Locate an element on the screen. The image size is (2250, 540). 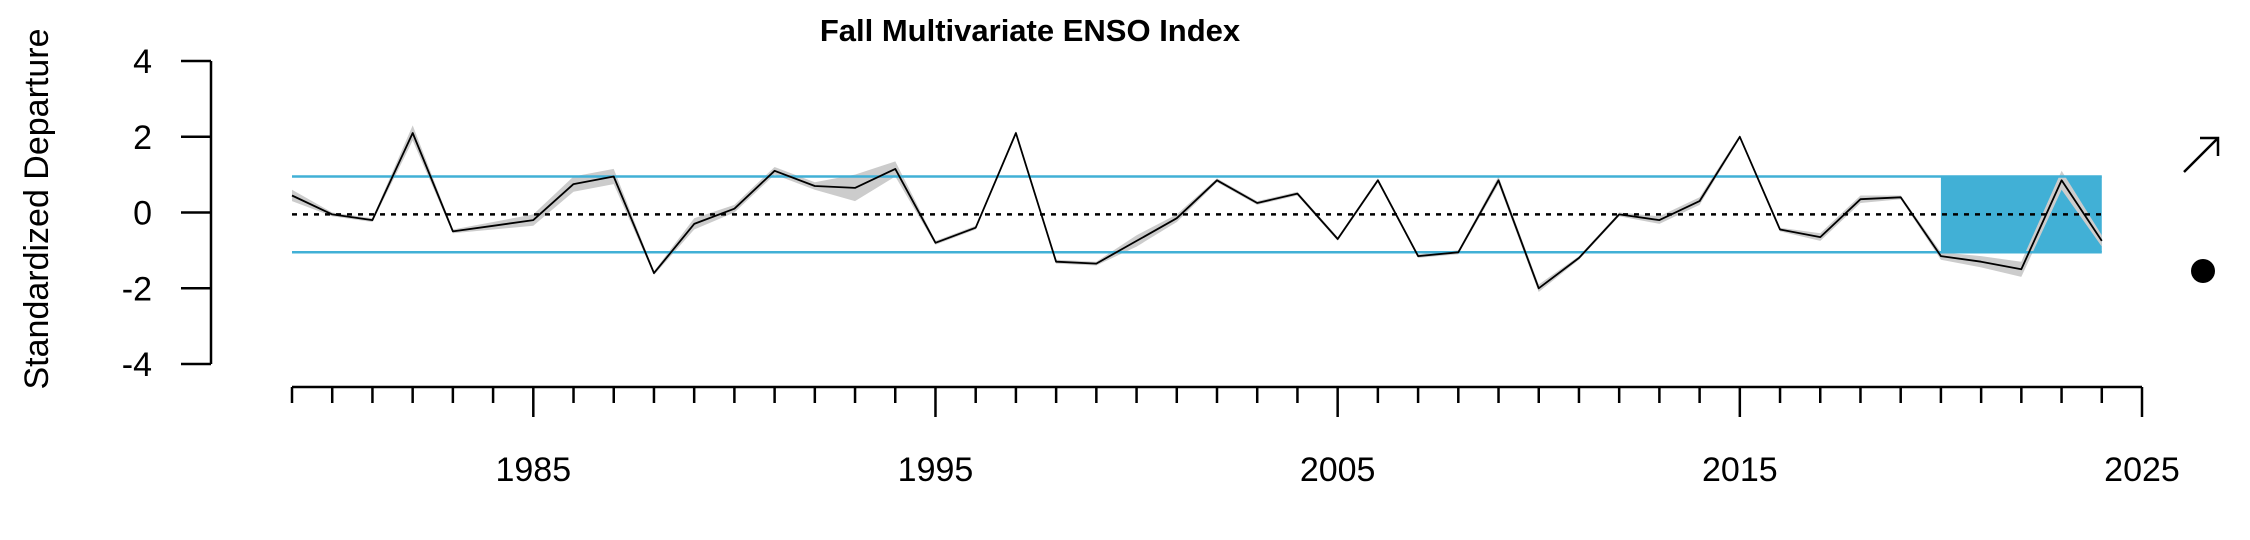
y-tick-label: -4 is located at coordinates (137, 365).